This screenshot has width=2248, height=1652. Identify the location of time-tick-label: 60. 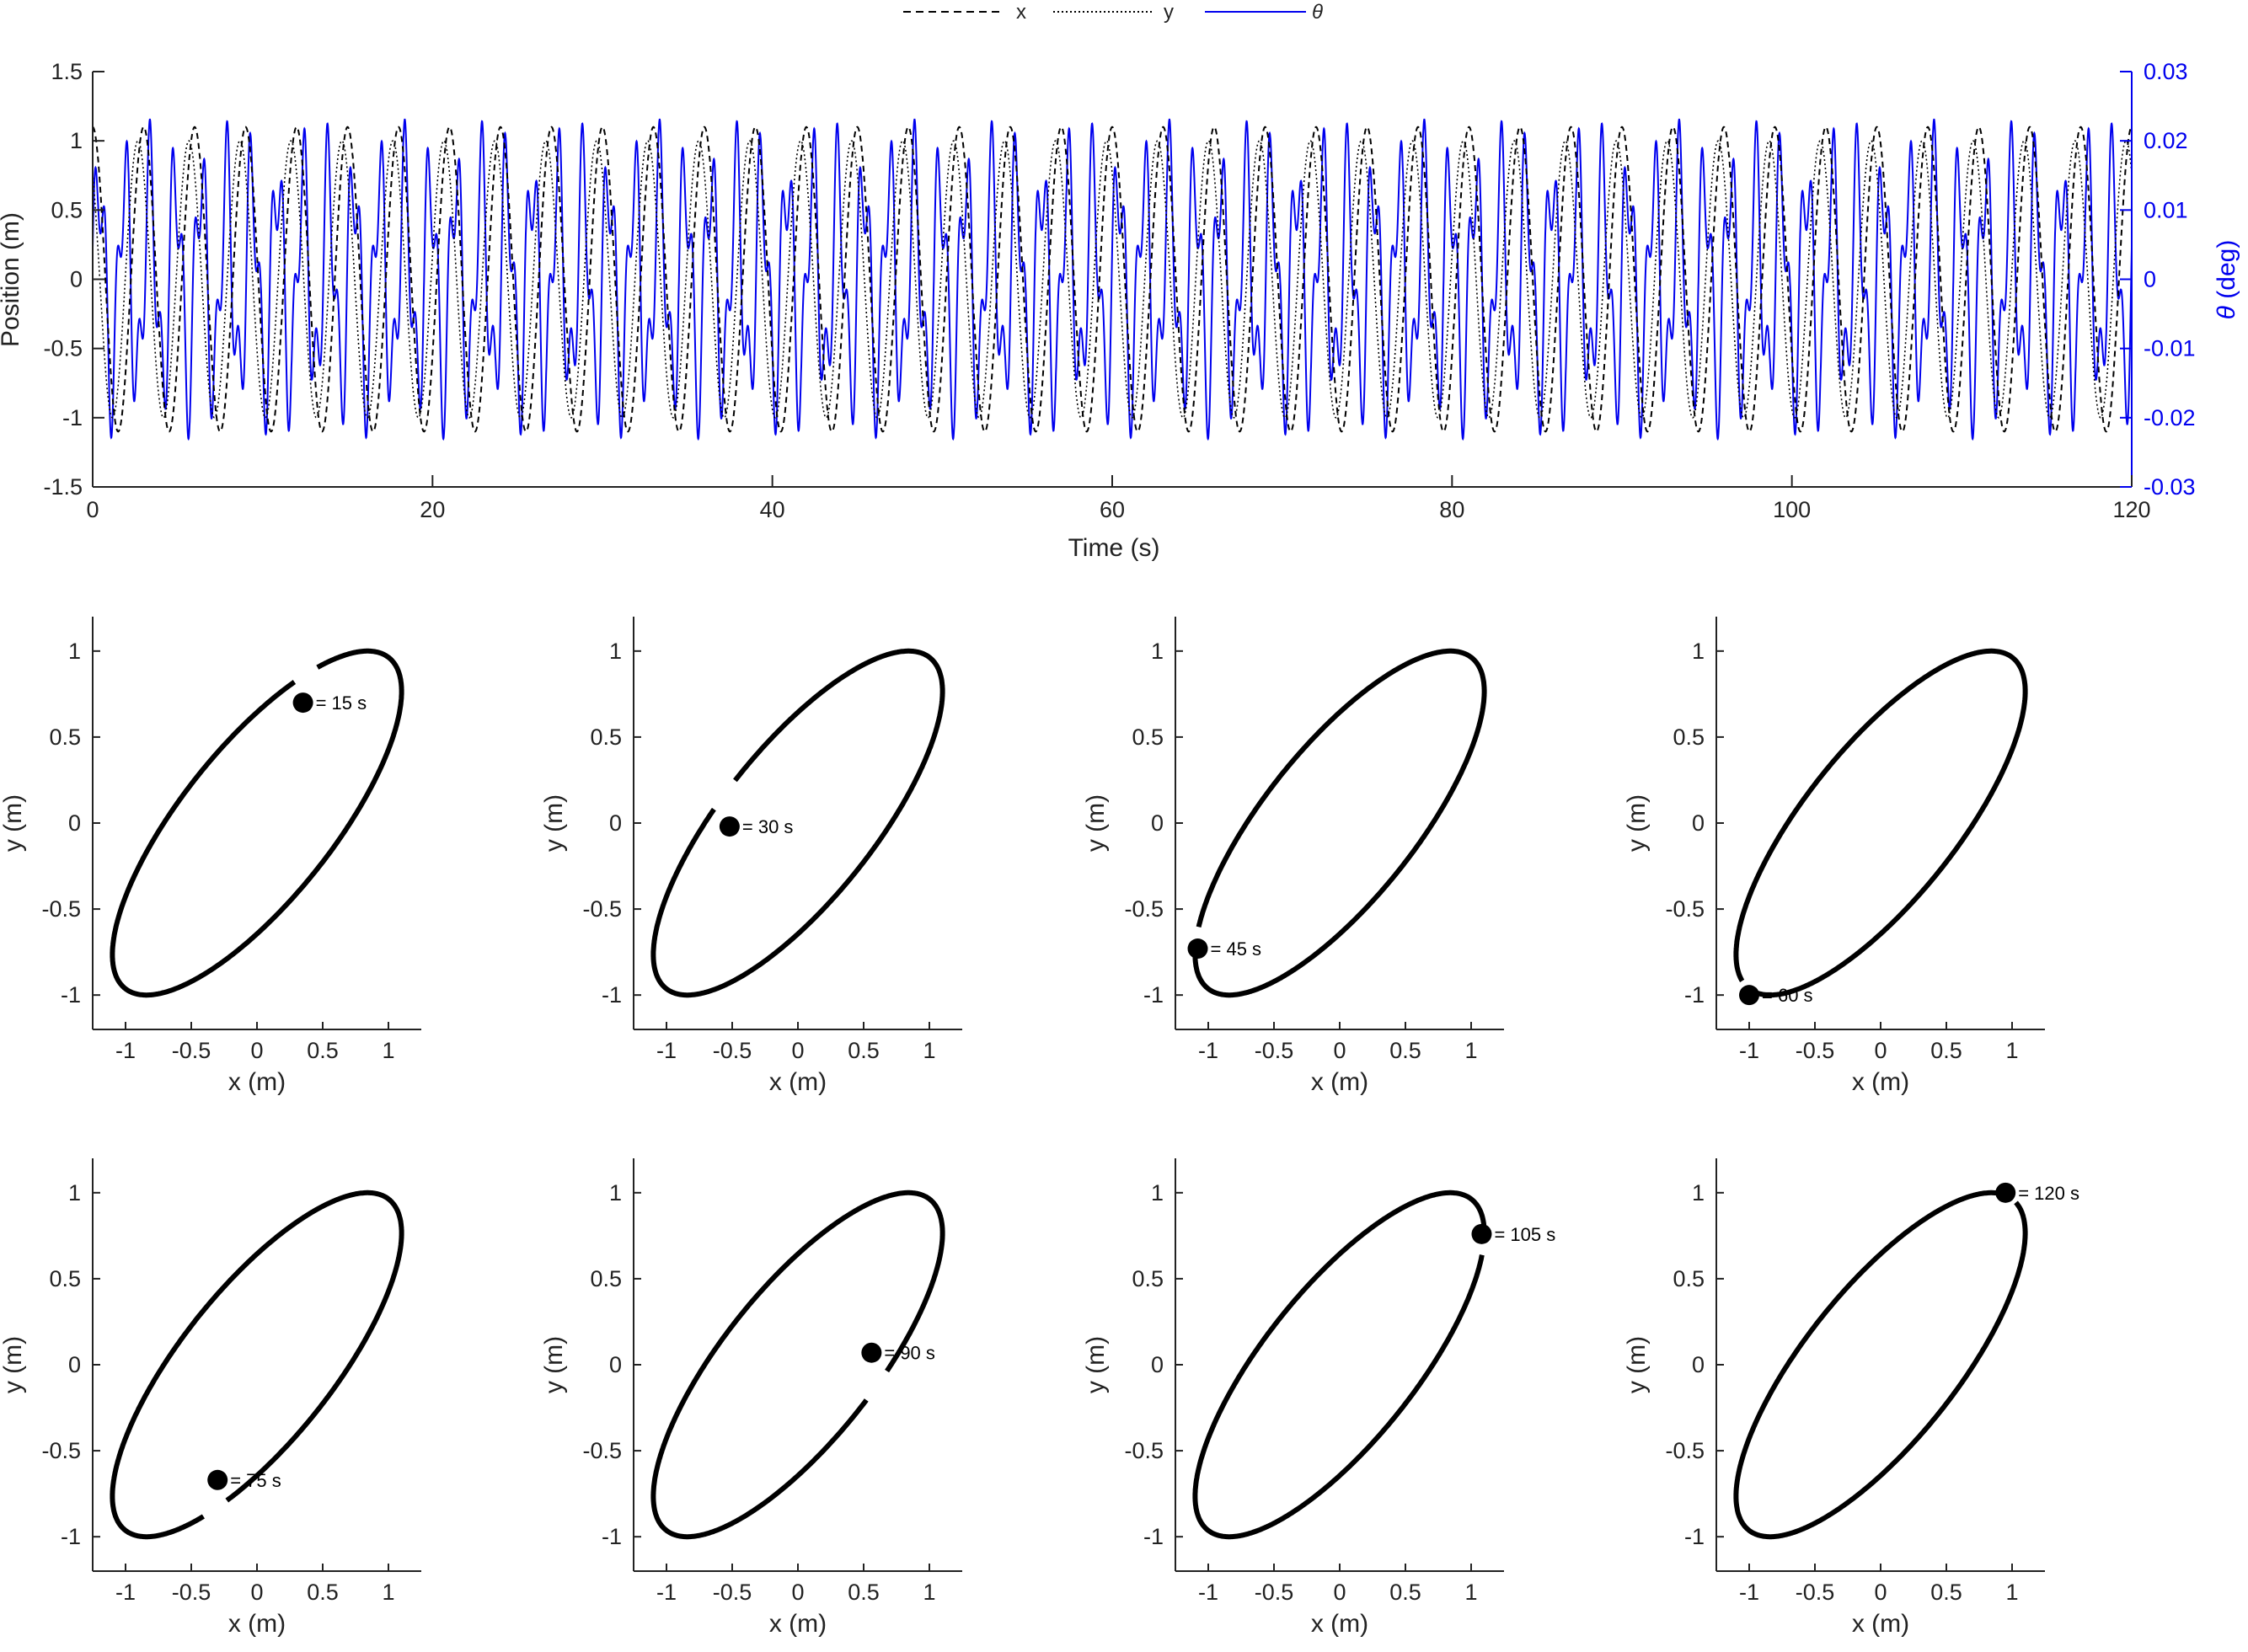
(1112, 509).